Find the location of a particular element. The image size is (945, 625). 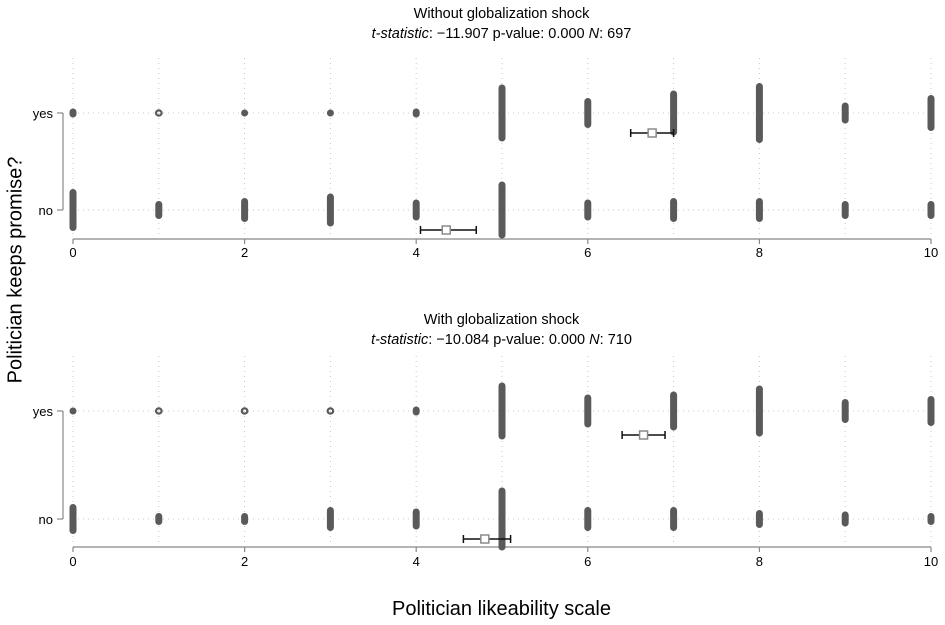

panel1-n-value: 697 is located at coordinates (619, 34).